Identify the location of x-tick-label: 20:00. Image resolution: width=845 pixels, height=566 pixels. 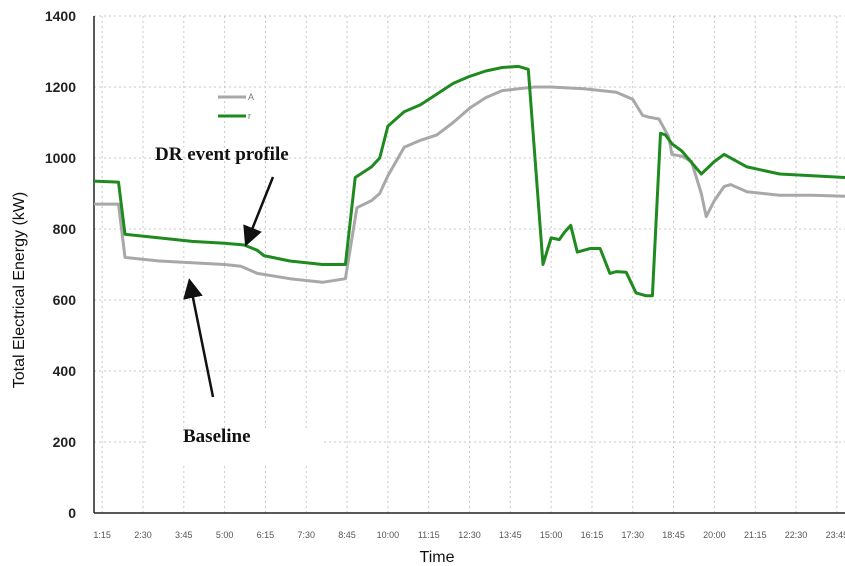
(714, 535).